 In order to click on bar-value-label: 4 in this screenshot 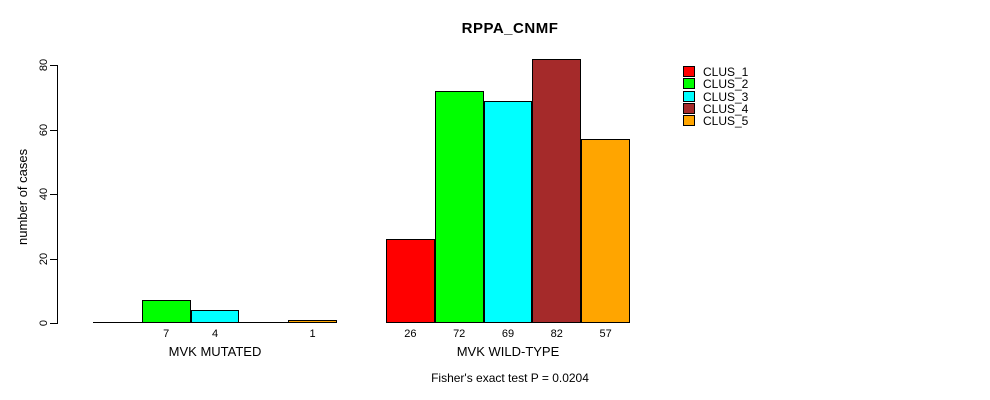, I will do `click(215, 334)`.